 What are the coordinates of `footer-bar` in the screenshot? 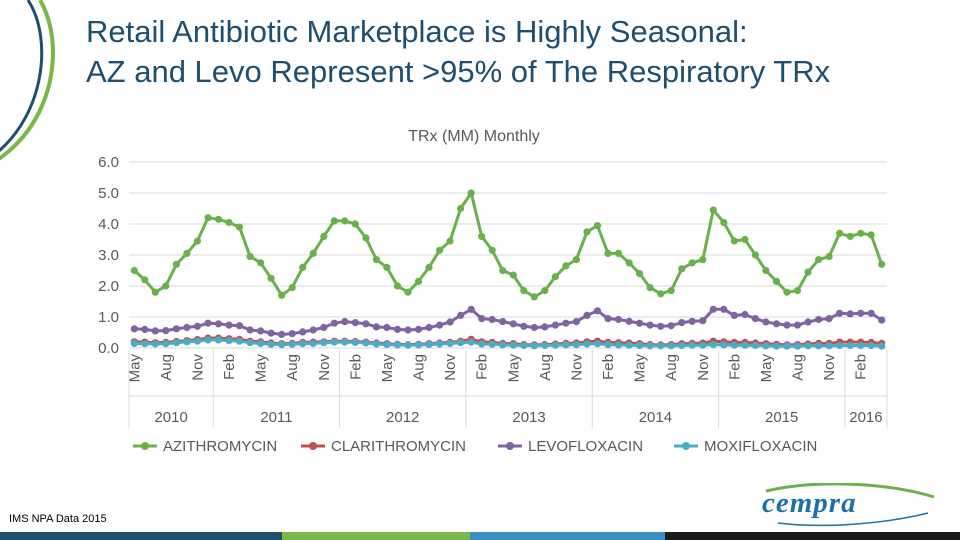 It's located at (480, 536).